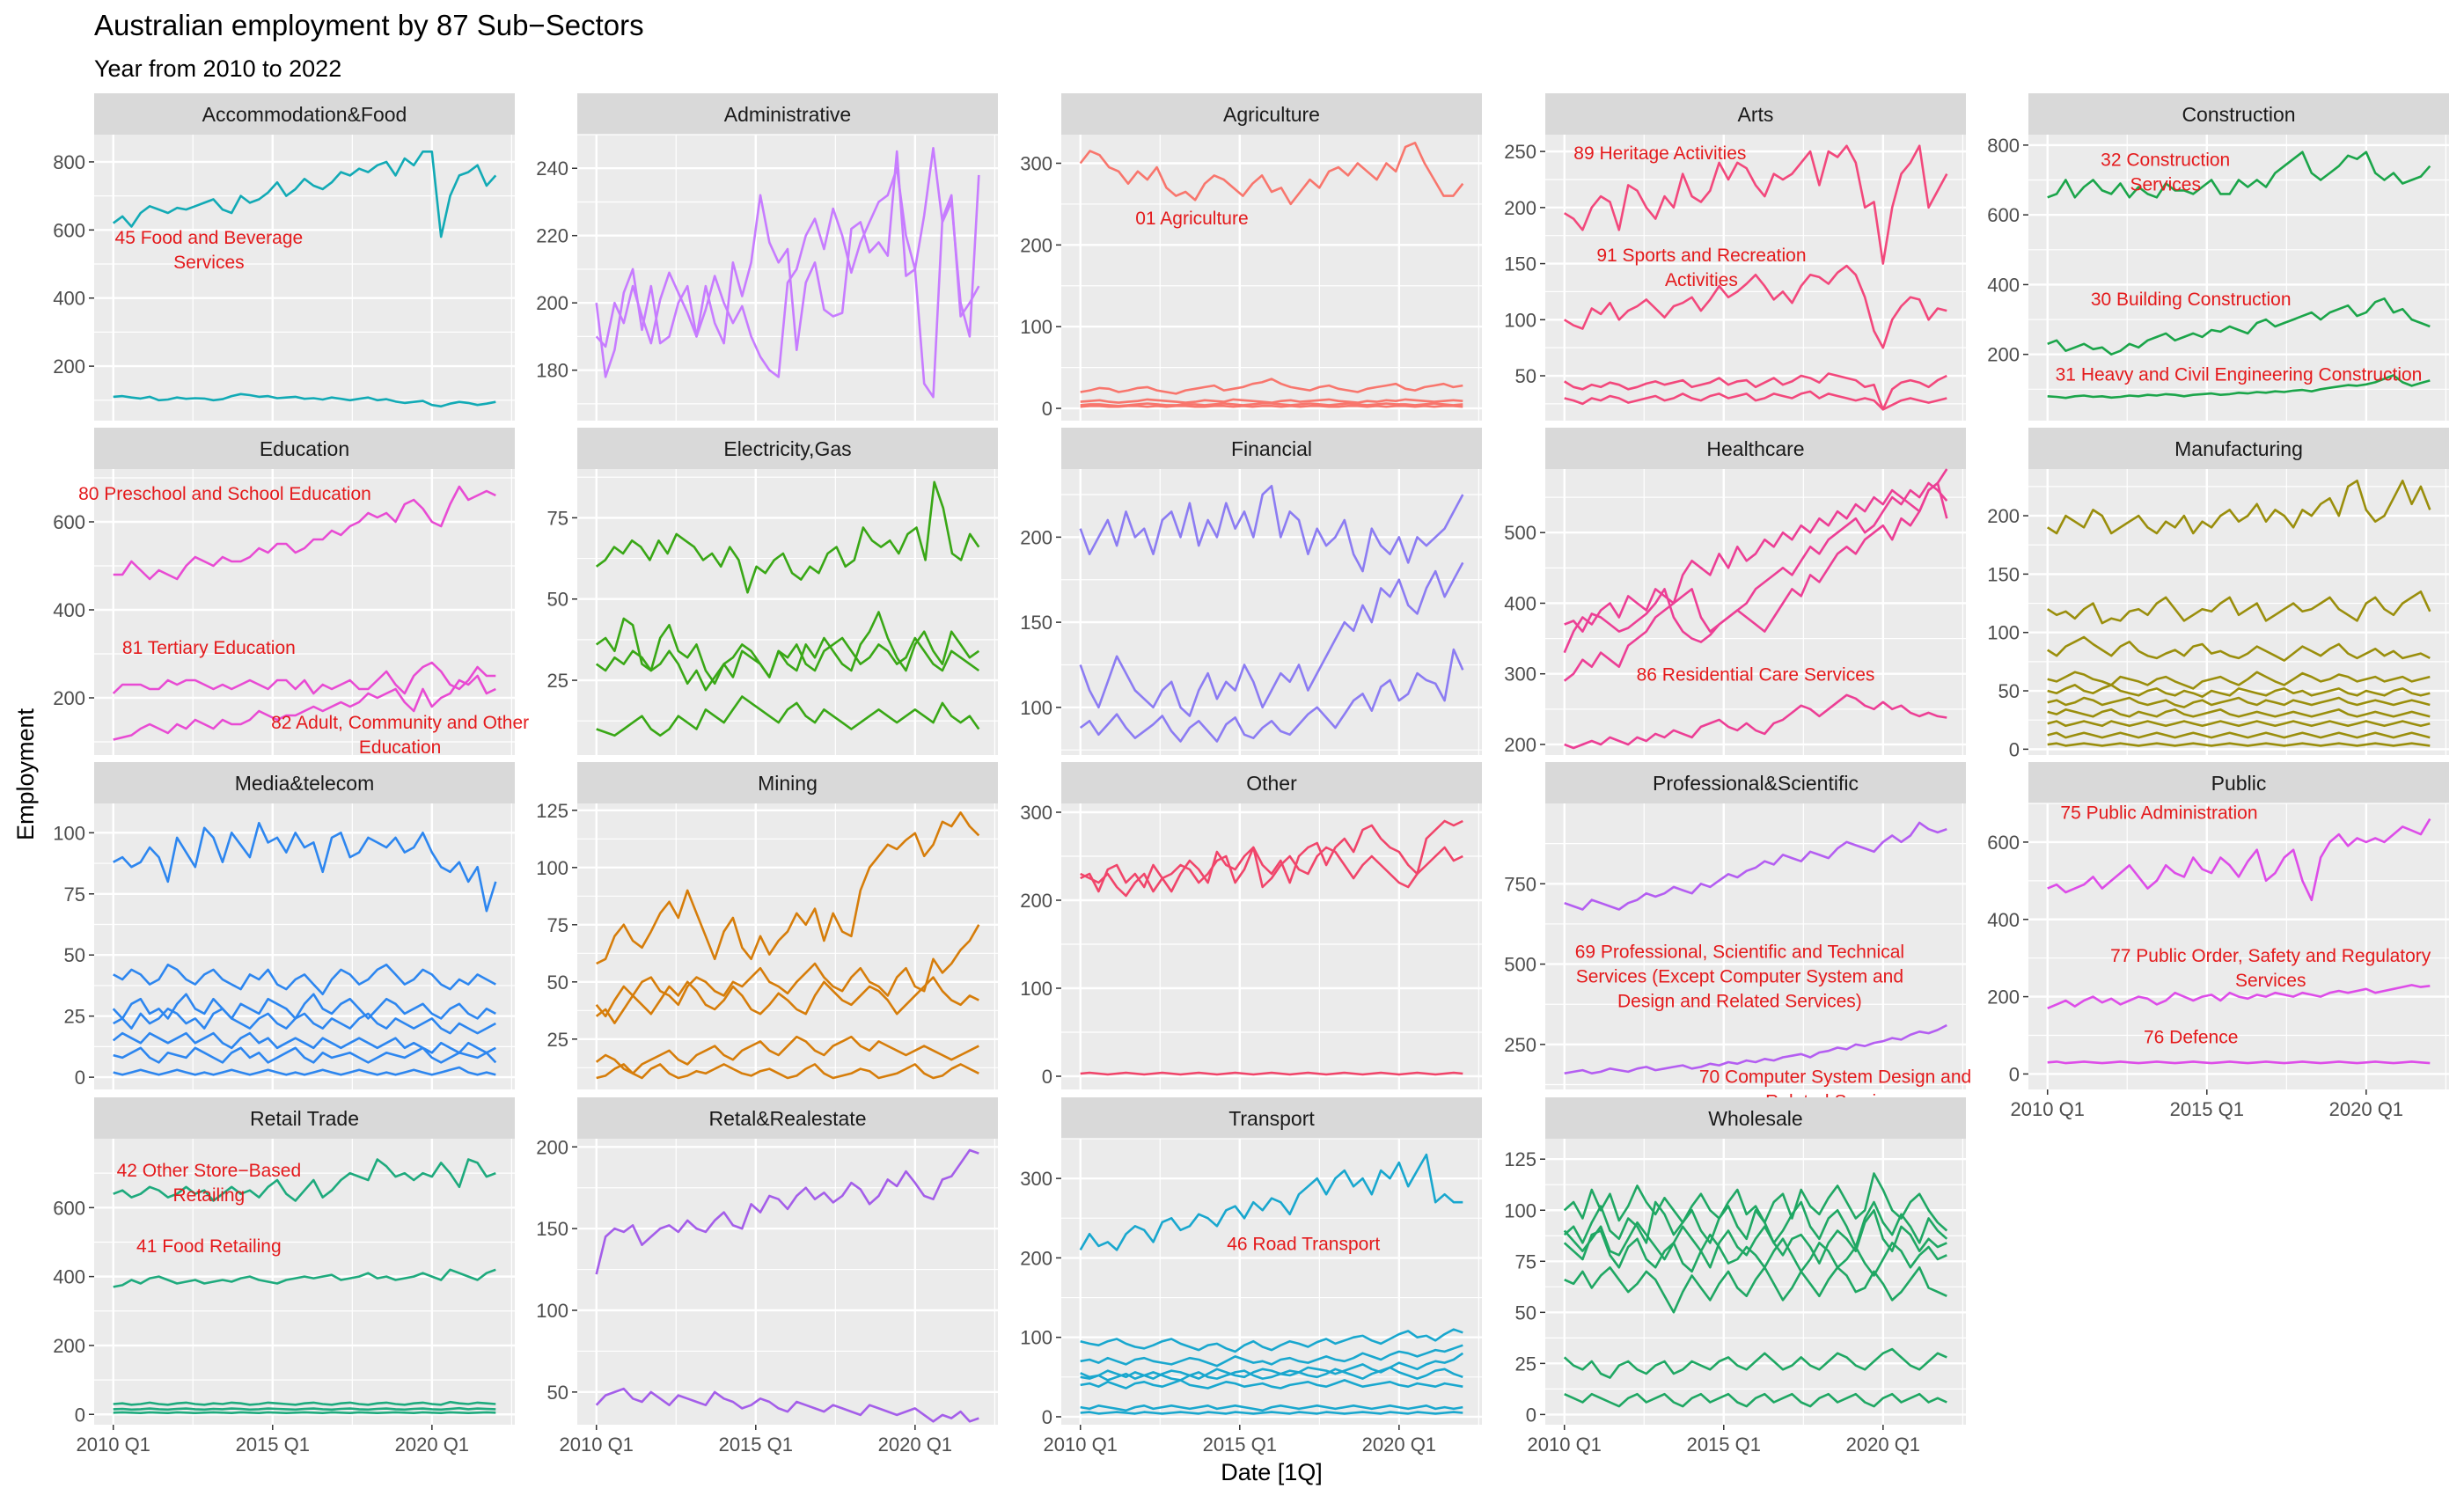 The height and width of the screenshot is (1496, 2464). What do you see at coordinates (1304, 1244) in the screenshot?
I see `series-annotation: 46 Road Transport` at bounding box center [1304, 1244].